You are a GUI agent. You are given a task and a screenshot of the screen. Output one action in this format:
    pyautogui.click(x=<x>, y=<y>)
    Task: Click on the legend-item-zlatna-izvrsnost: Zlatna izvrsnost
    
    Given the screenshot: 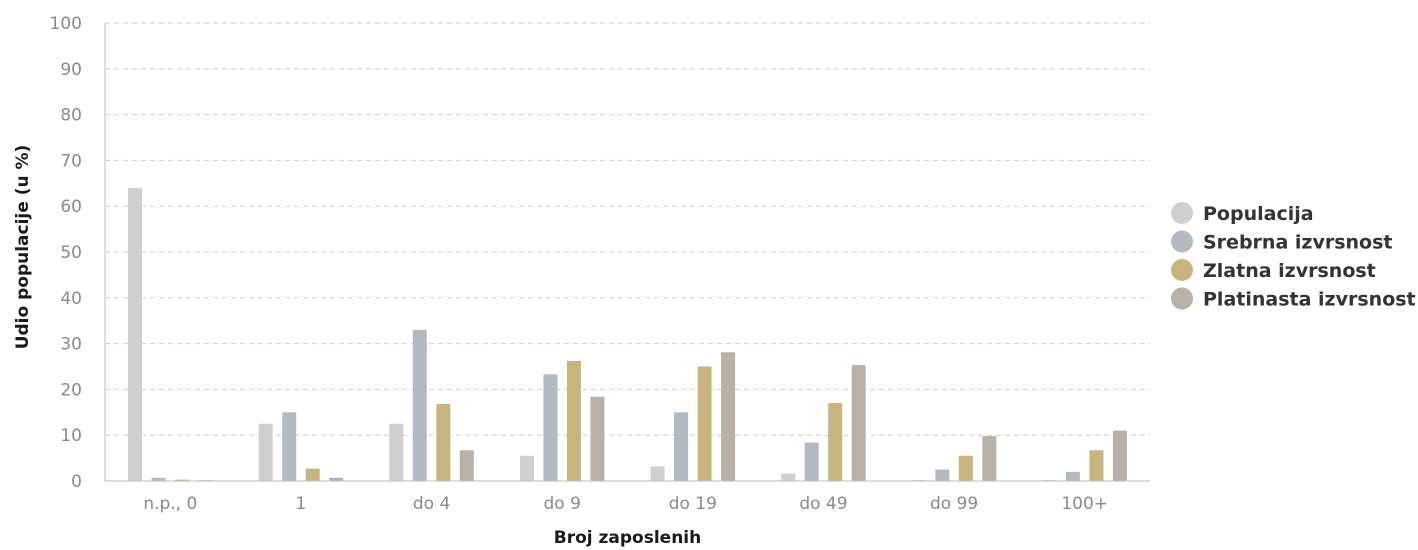 What is the action you would take?
    pyautogui.click(x=1273, y=270)
    